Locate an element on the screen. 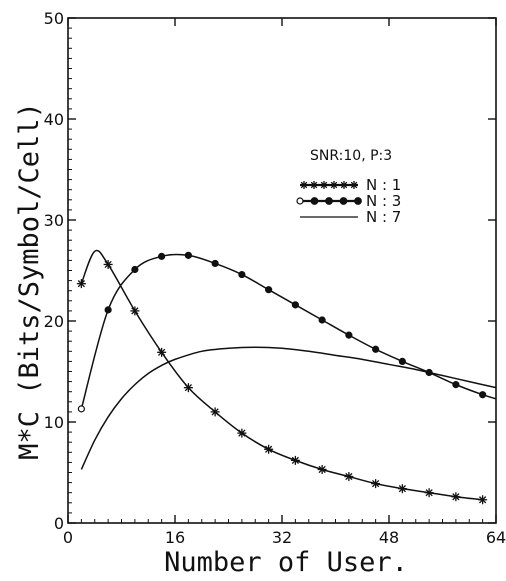  x-axis-title: Number of User. is located at coordinates (286, 562).